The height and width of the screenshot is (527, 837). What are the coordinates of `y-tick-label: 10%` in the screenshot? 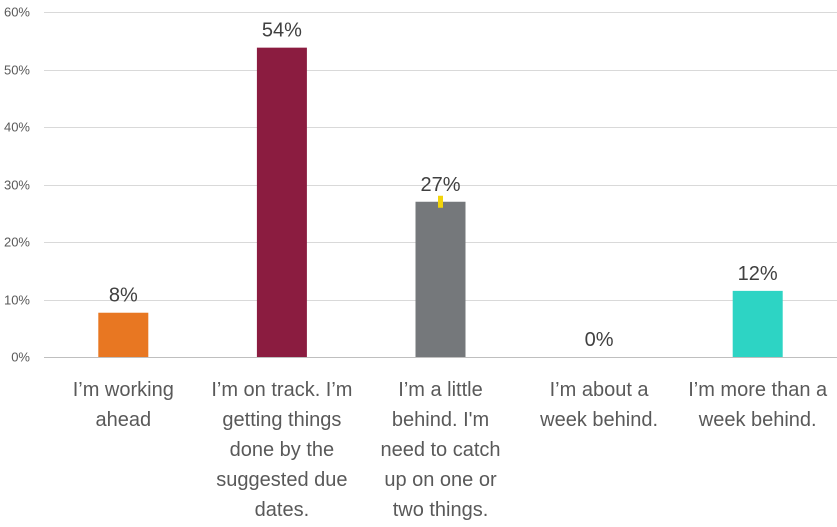 It's located at (17, 300).